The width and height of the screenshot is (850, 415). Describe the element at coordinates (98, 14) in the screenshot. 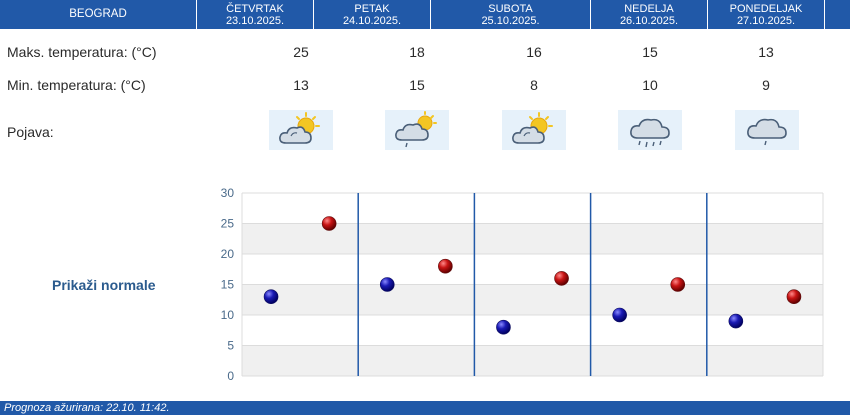

I see `city-name: BEOGRAD` at that location.